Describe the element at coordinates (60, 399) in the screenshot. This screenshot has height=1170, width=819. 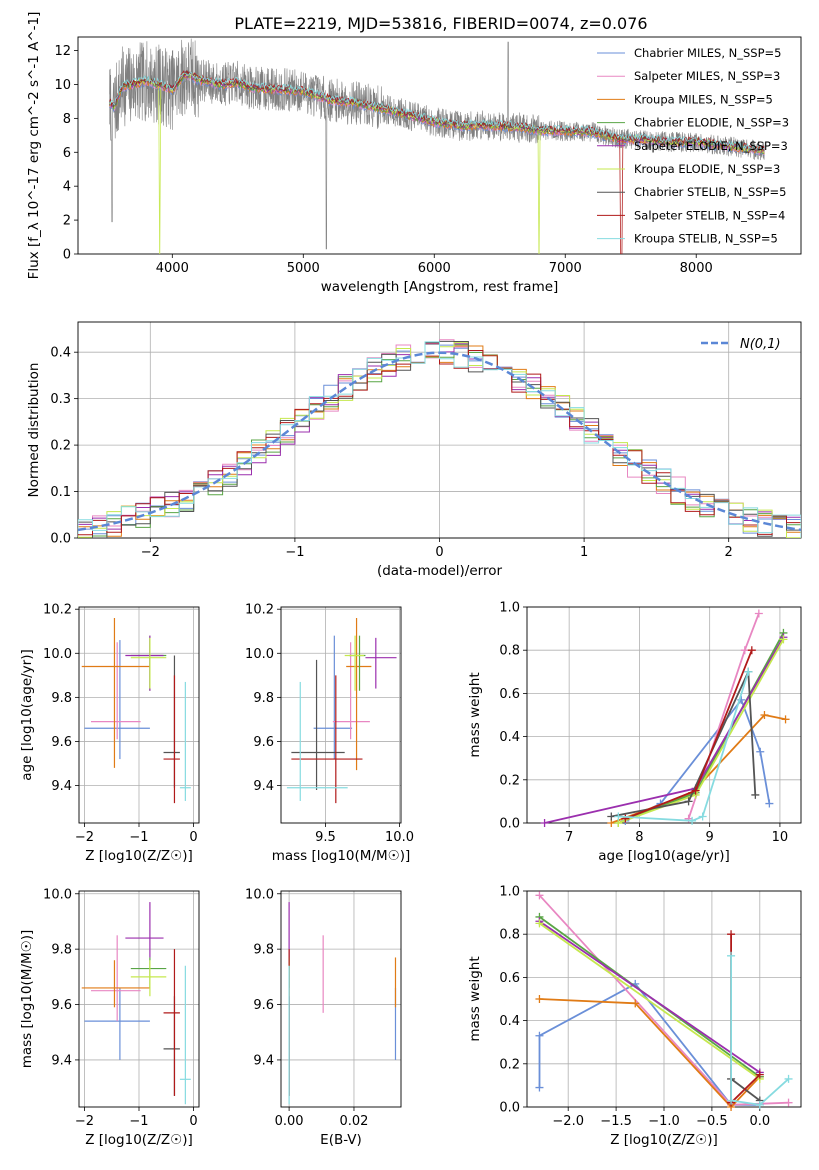
I see `y-tick-label: 0.3` at that location.